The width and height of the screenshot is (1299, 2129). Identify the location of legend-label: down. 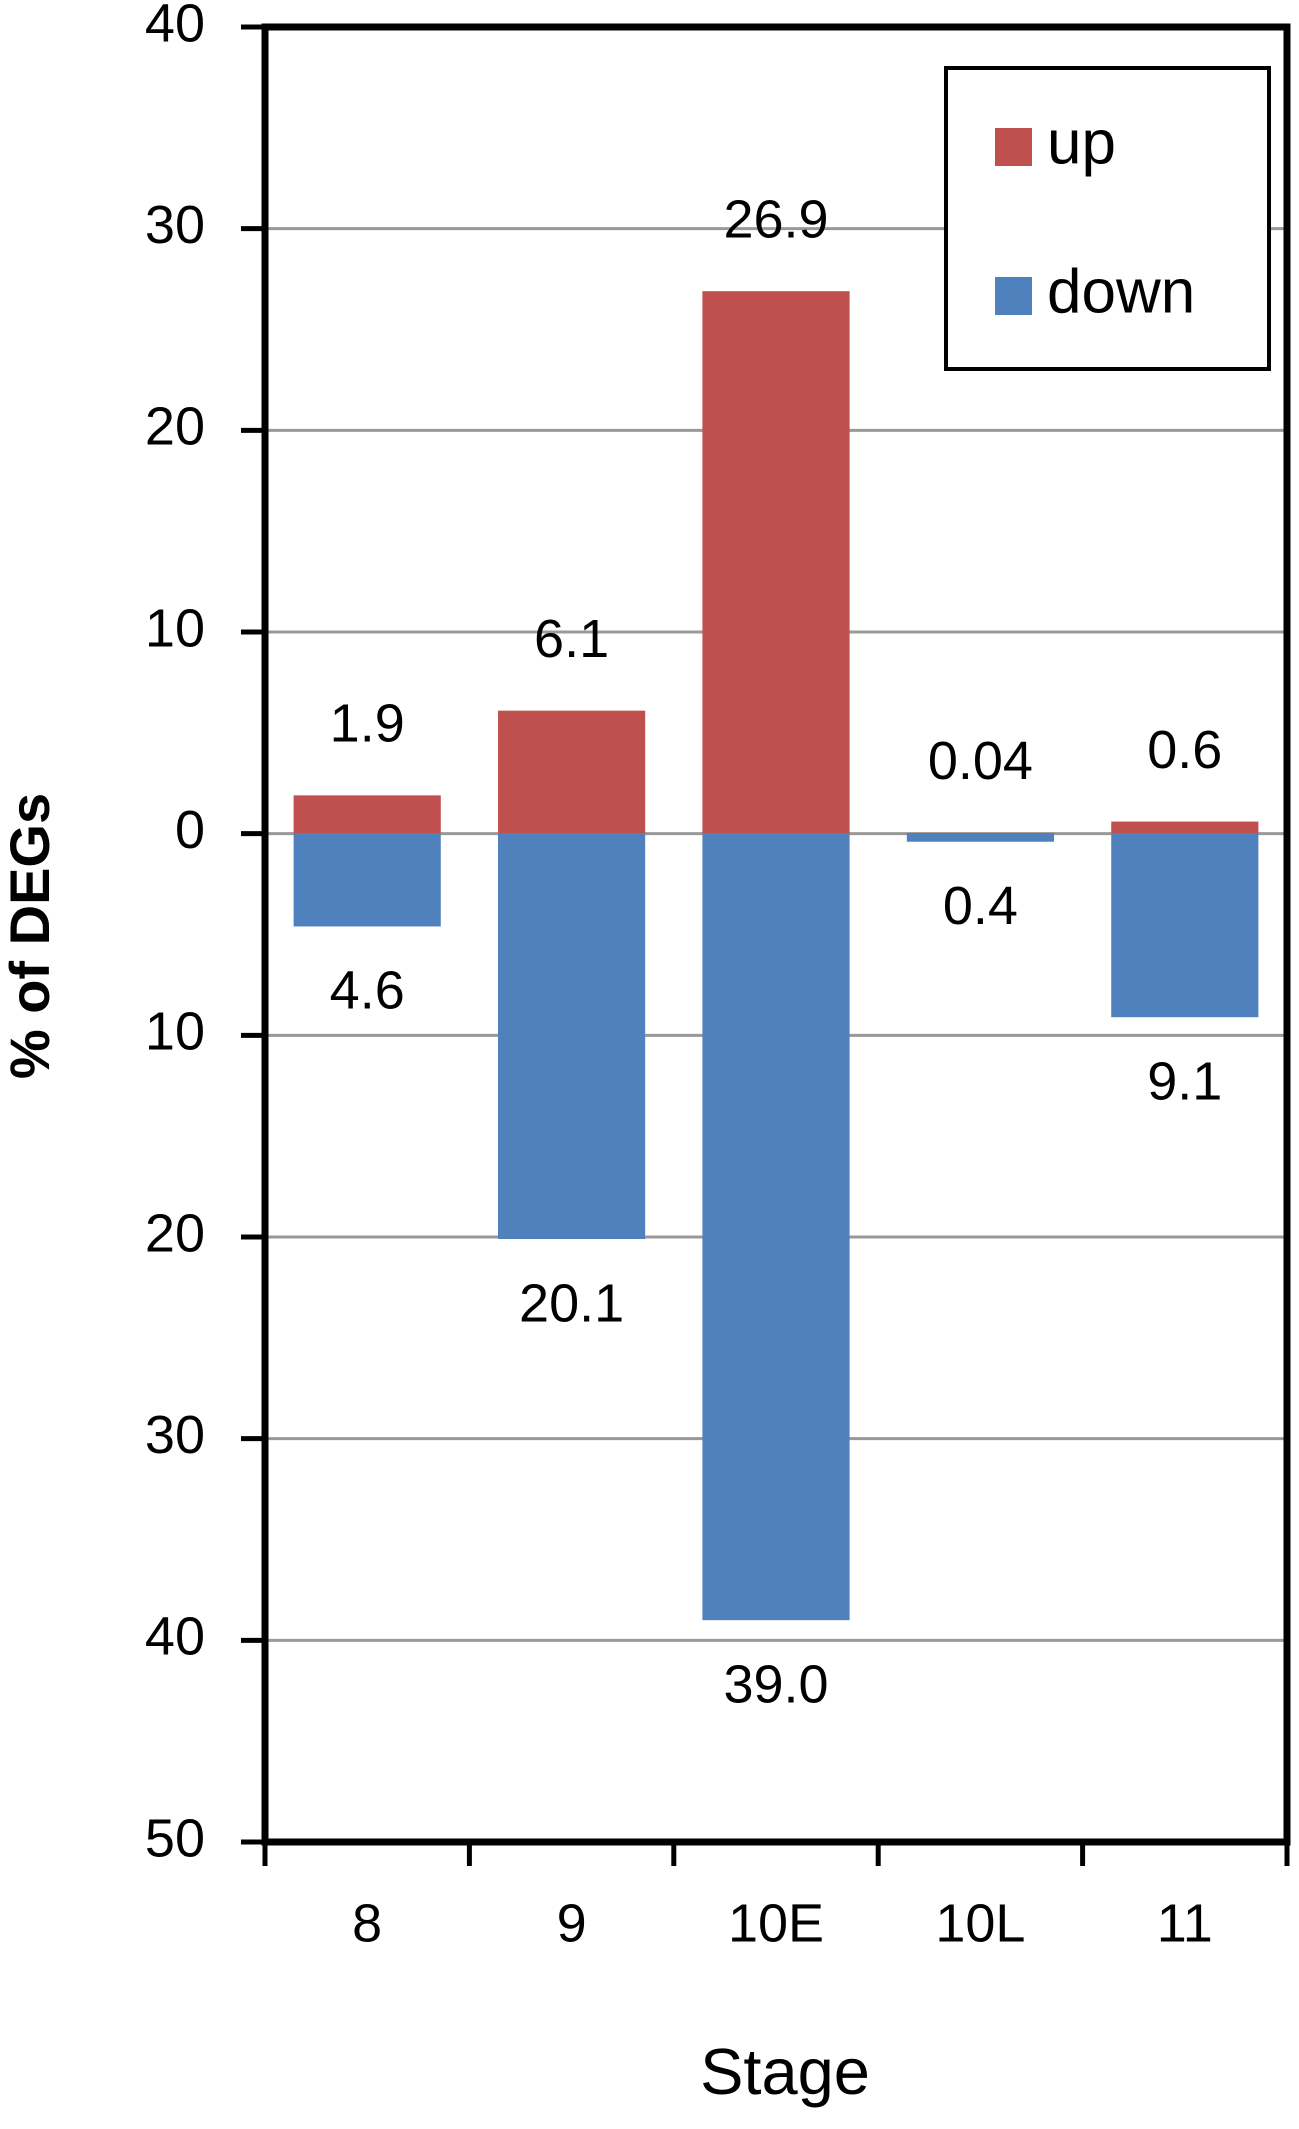
(1121, 291).